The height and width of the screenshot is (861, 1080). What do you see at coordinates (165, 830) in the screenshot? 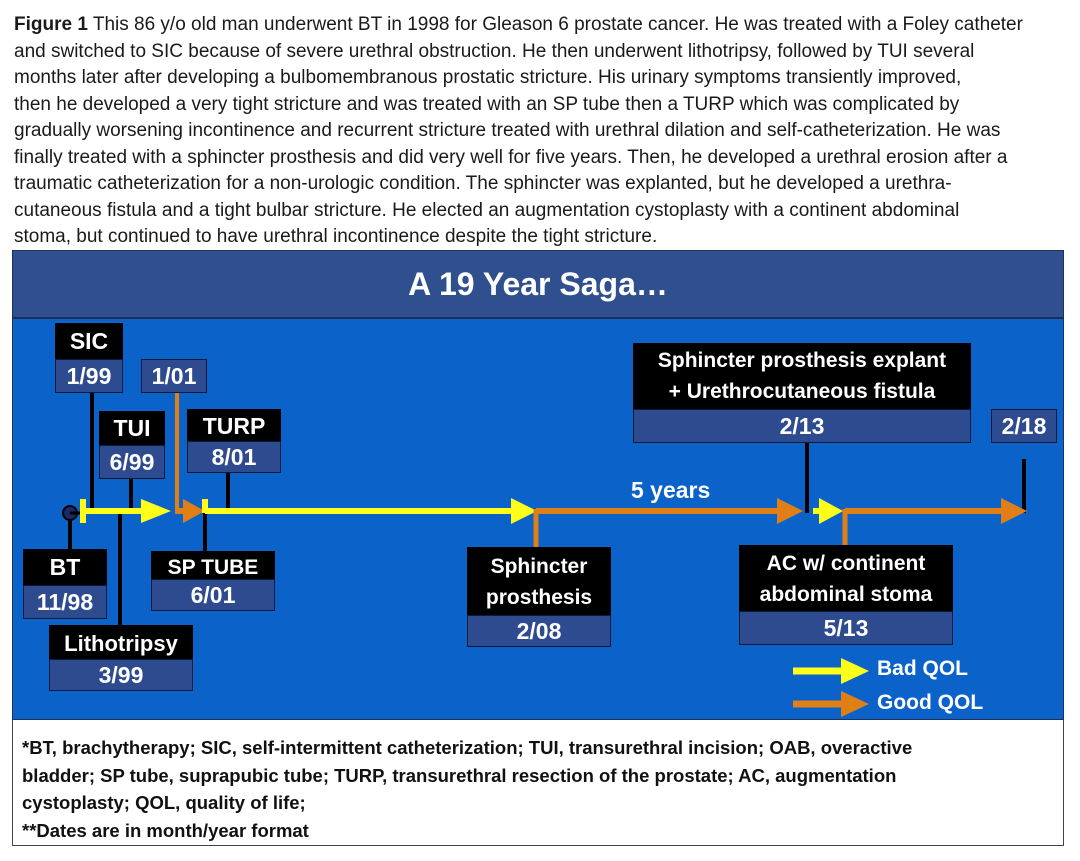
I see `footnote-line-4: **Dates are in month/year format` at bounding box center [165, 830].